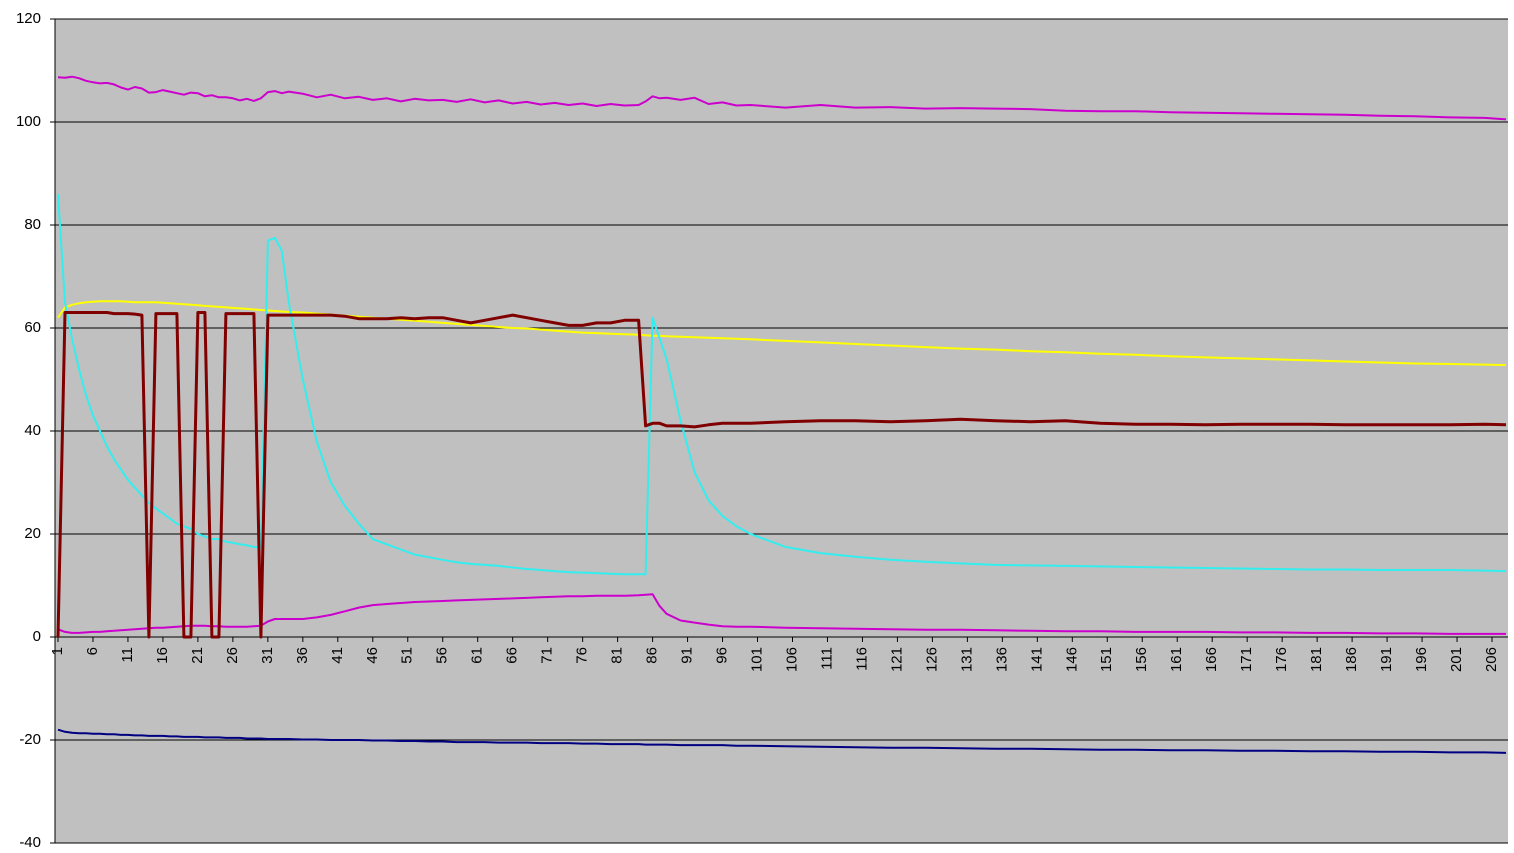  What do you see at coordinates (1141, 659) in the screenshot?
I see `x-tick-label: 156` at bounding box center [1141, 659].